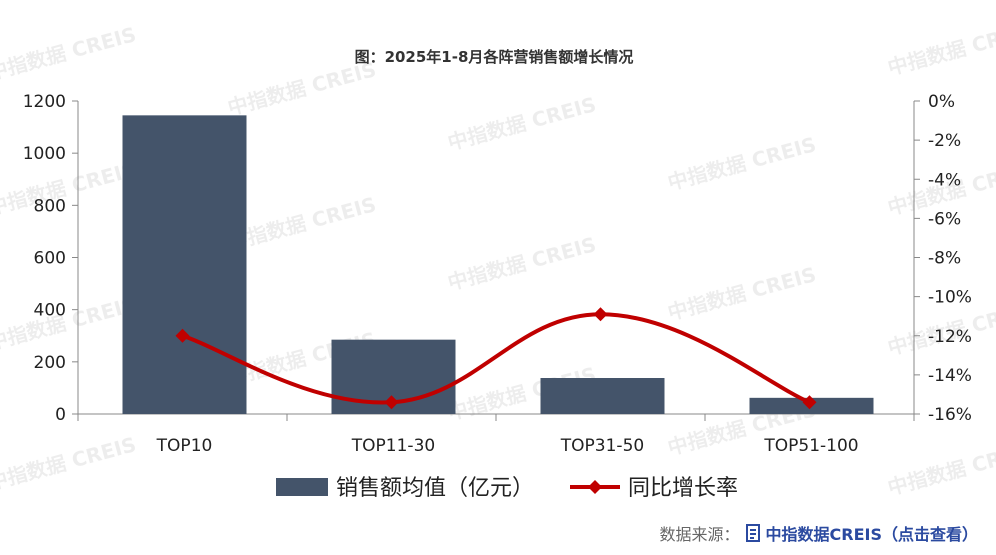  What do you see at coordinates (871, 534) in the screenshot?
I see `source-link-text: 中指数据CREIS（点击查看）` at bounding box center [871, 534].